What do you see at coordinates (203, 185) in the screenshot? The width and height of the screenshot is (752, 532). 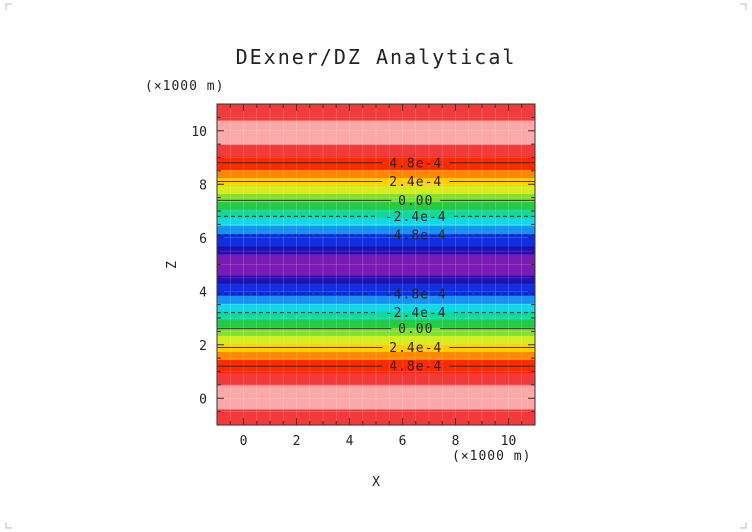 I see `y-tick-label: 8` at bounding box center [203, 185].